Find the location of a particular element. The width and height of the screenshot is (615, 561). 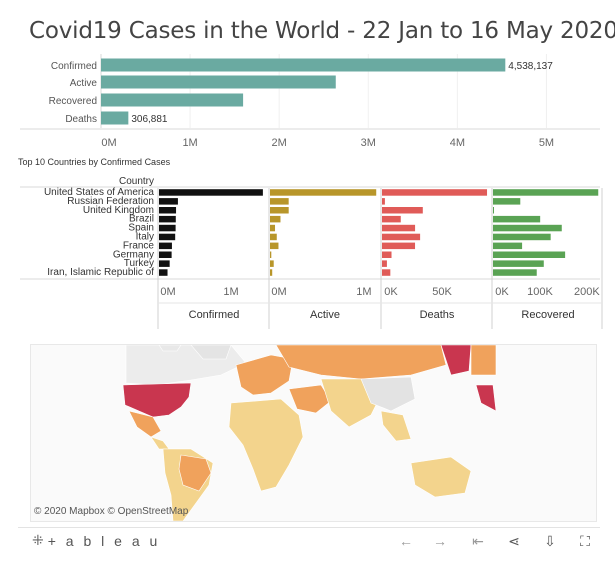

panel-tick-label: 50K is located at coordinates (442, 292).